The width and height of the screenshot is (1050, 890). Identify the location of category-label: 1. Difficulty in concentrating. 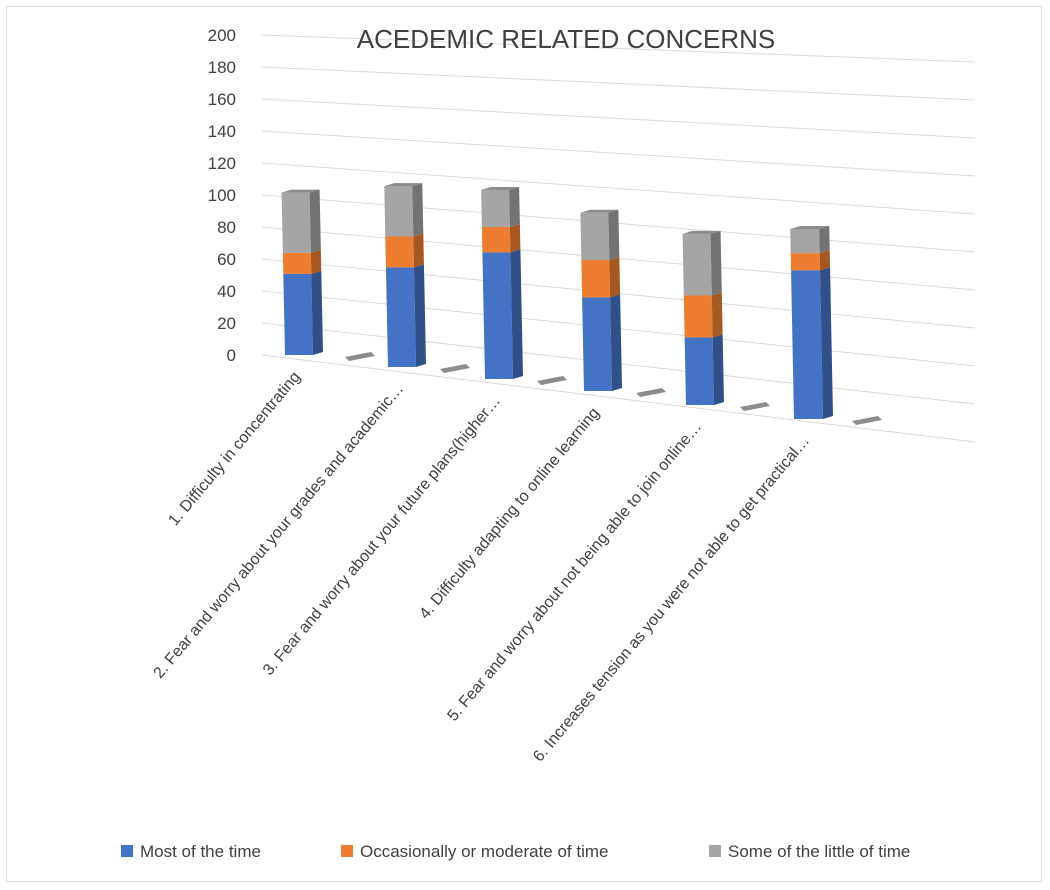
(234, 449).